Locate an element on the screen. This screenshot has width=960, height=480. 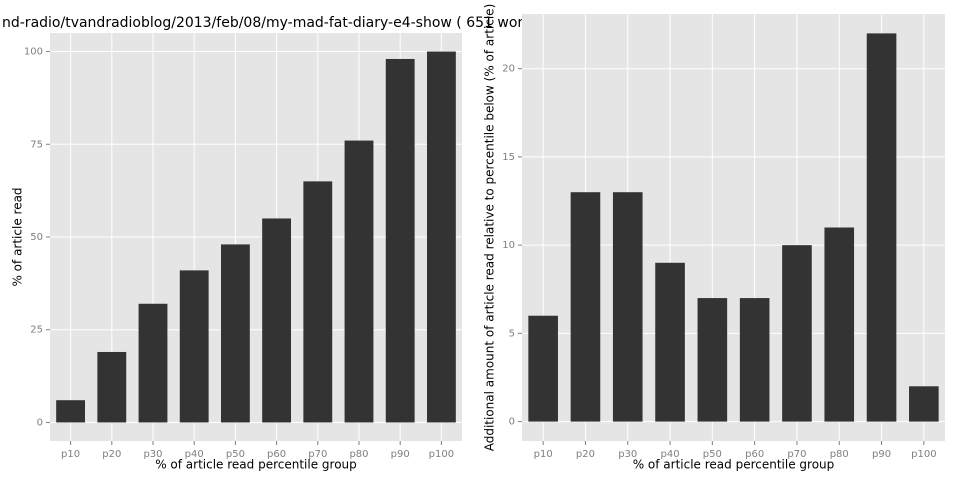
y-tick-label: 25 is located at coordinates (36, 330).